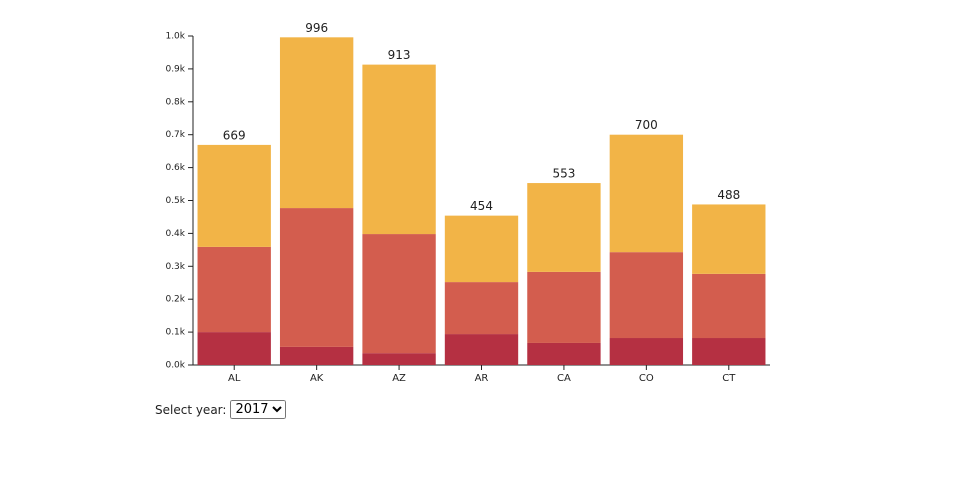 This screenshot has height=500, width=960. Describe the element at coordinates (175, 201) in the screenshot. I see `y-tick-label: 0.5k` at that location.